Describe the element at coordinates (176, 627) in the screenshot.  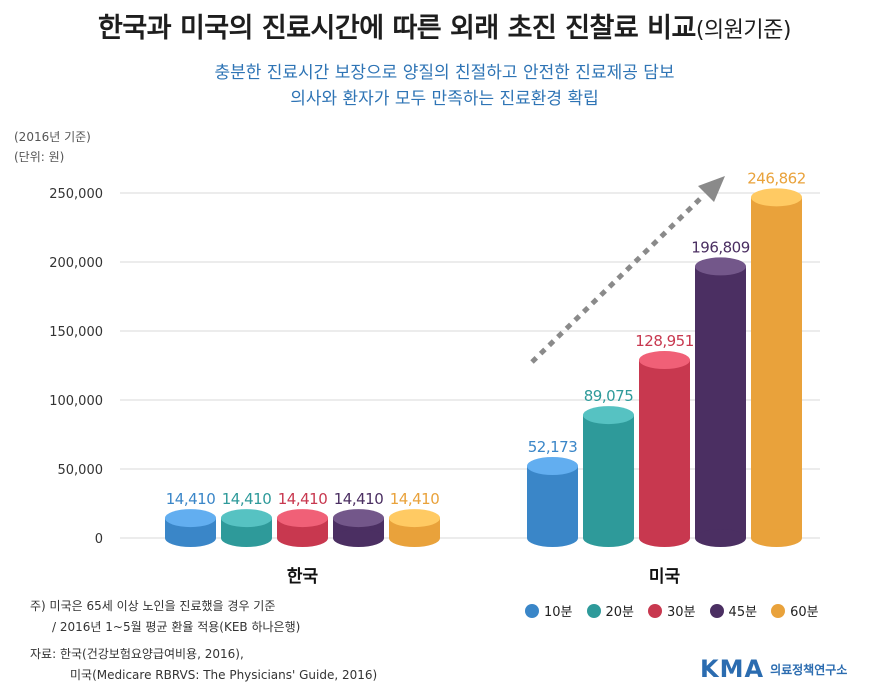
I see `footnote-2: / 2016년 1~5월 평균 환율 적용(KEB 하나은행)` at that location.